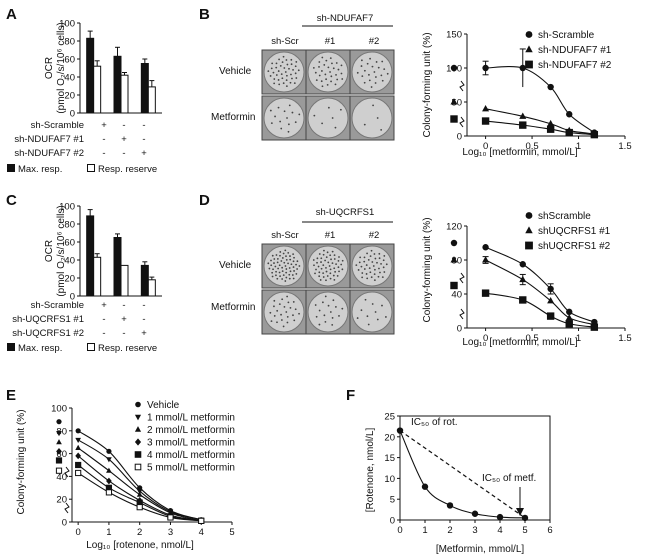 The image size is (650, 557). What do you see at coordinates (399, 530) in the screenshot?
I see `panel-f-x-tick-label: 0` at bounding box center [399, 530].